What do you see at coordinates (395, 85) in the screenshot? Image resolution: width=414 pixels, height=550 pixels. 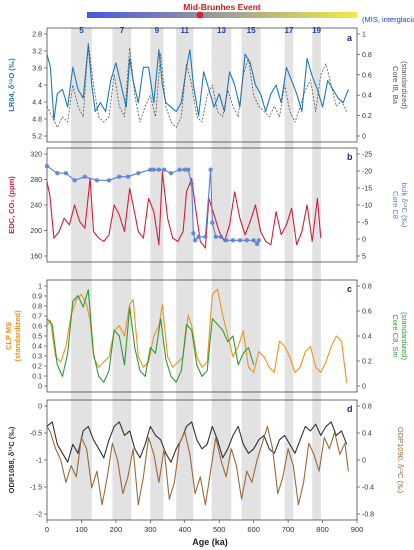 I see `panel-a-right-axis-label: Core I8, Ba` at bounding box center [395, 85].